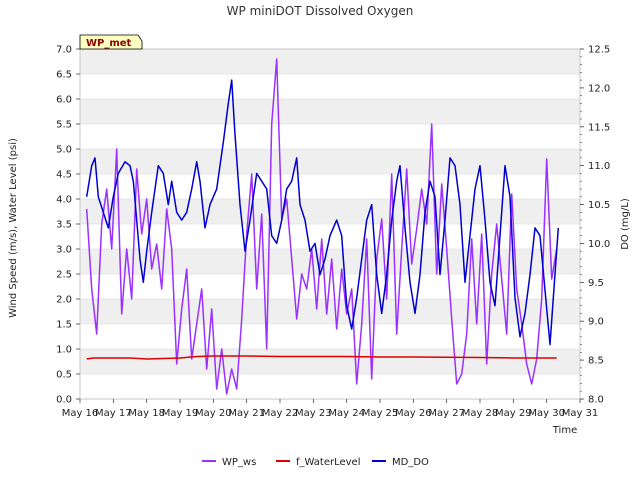 This screenshot has width=640, height=480. I want to click on left-tick-label: 4.0, so click(64, 200).